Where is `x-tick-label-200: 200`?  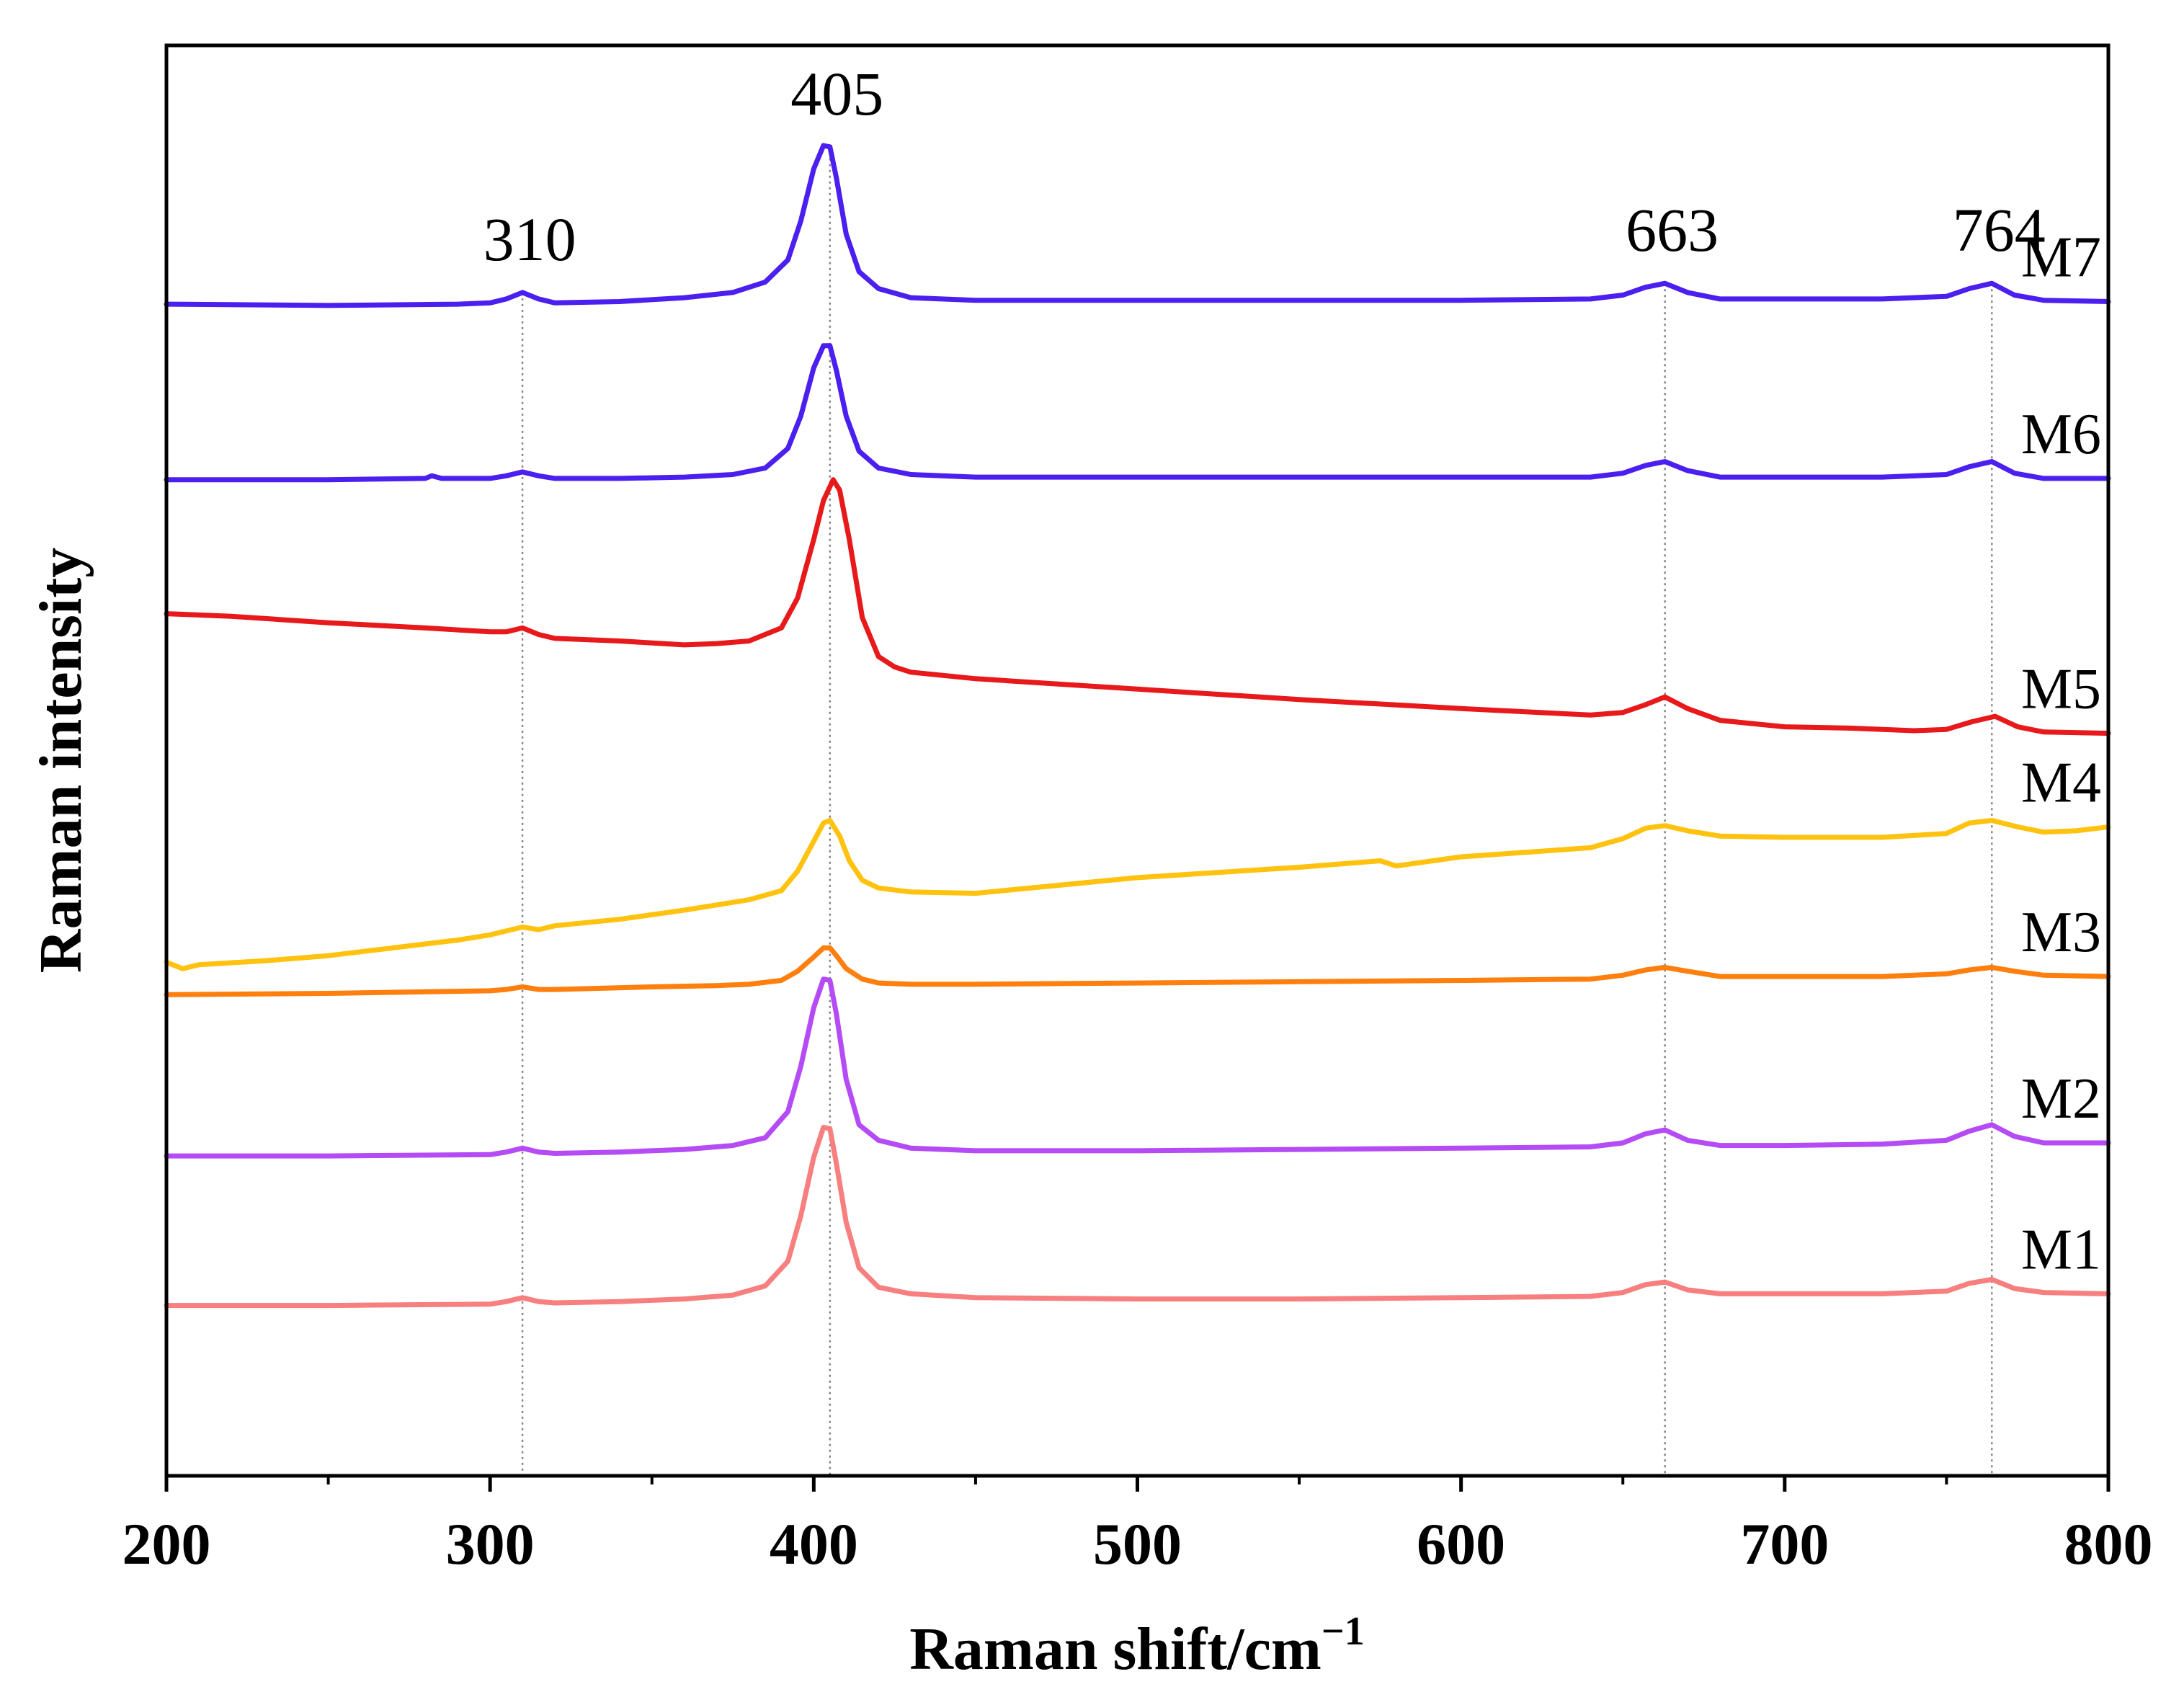 x-tick-label-200: 200 is located at coordinates (166, 1544).